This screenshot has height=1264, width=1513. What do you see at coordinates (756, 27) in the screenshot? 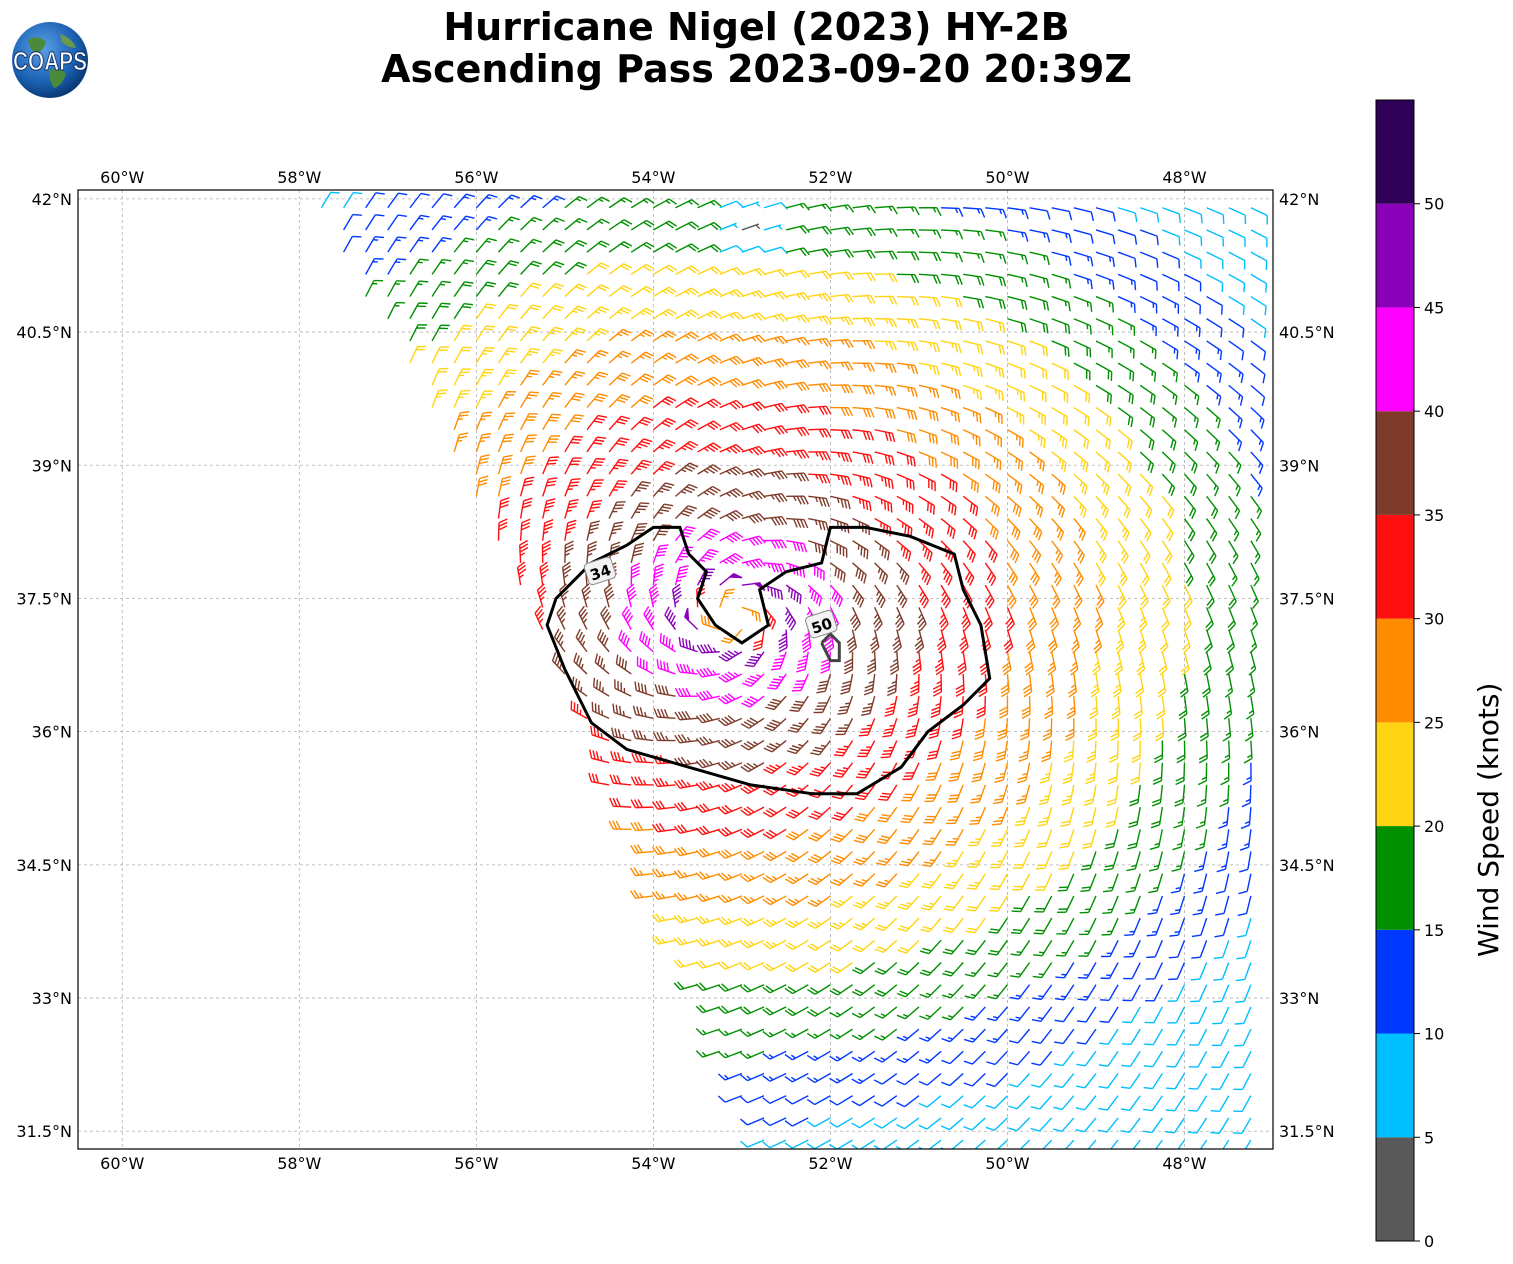
I see `title-line-1: Hurricane Nigel (2023) HY-2B` at bounding box center [756, 27].